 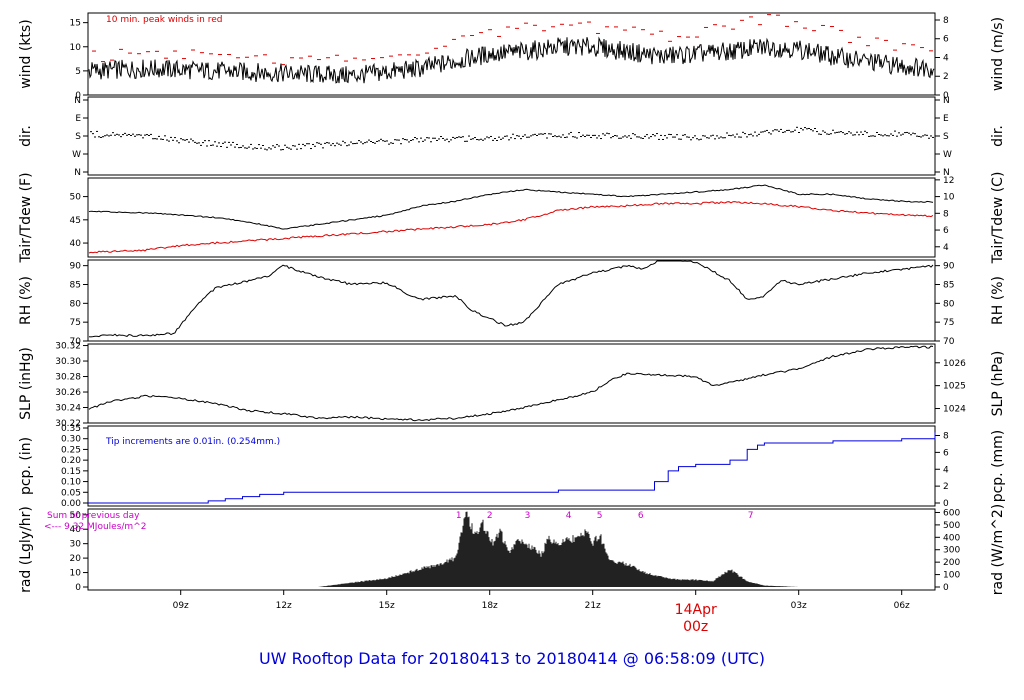 What do you see at coordinates (946, 77) in the screenshot?
I see `wind-right-tick-1: 2` at bounding box center [946, 77].